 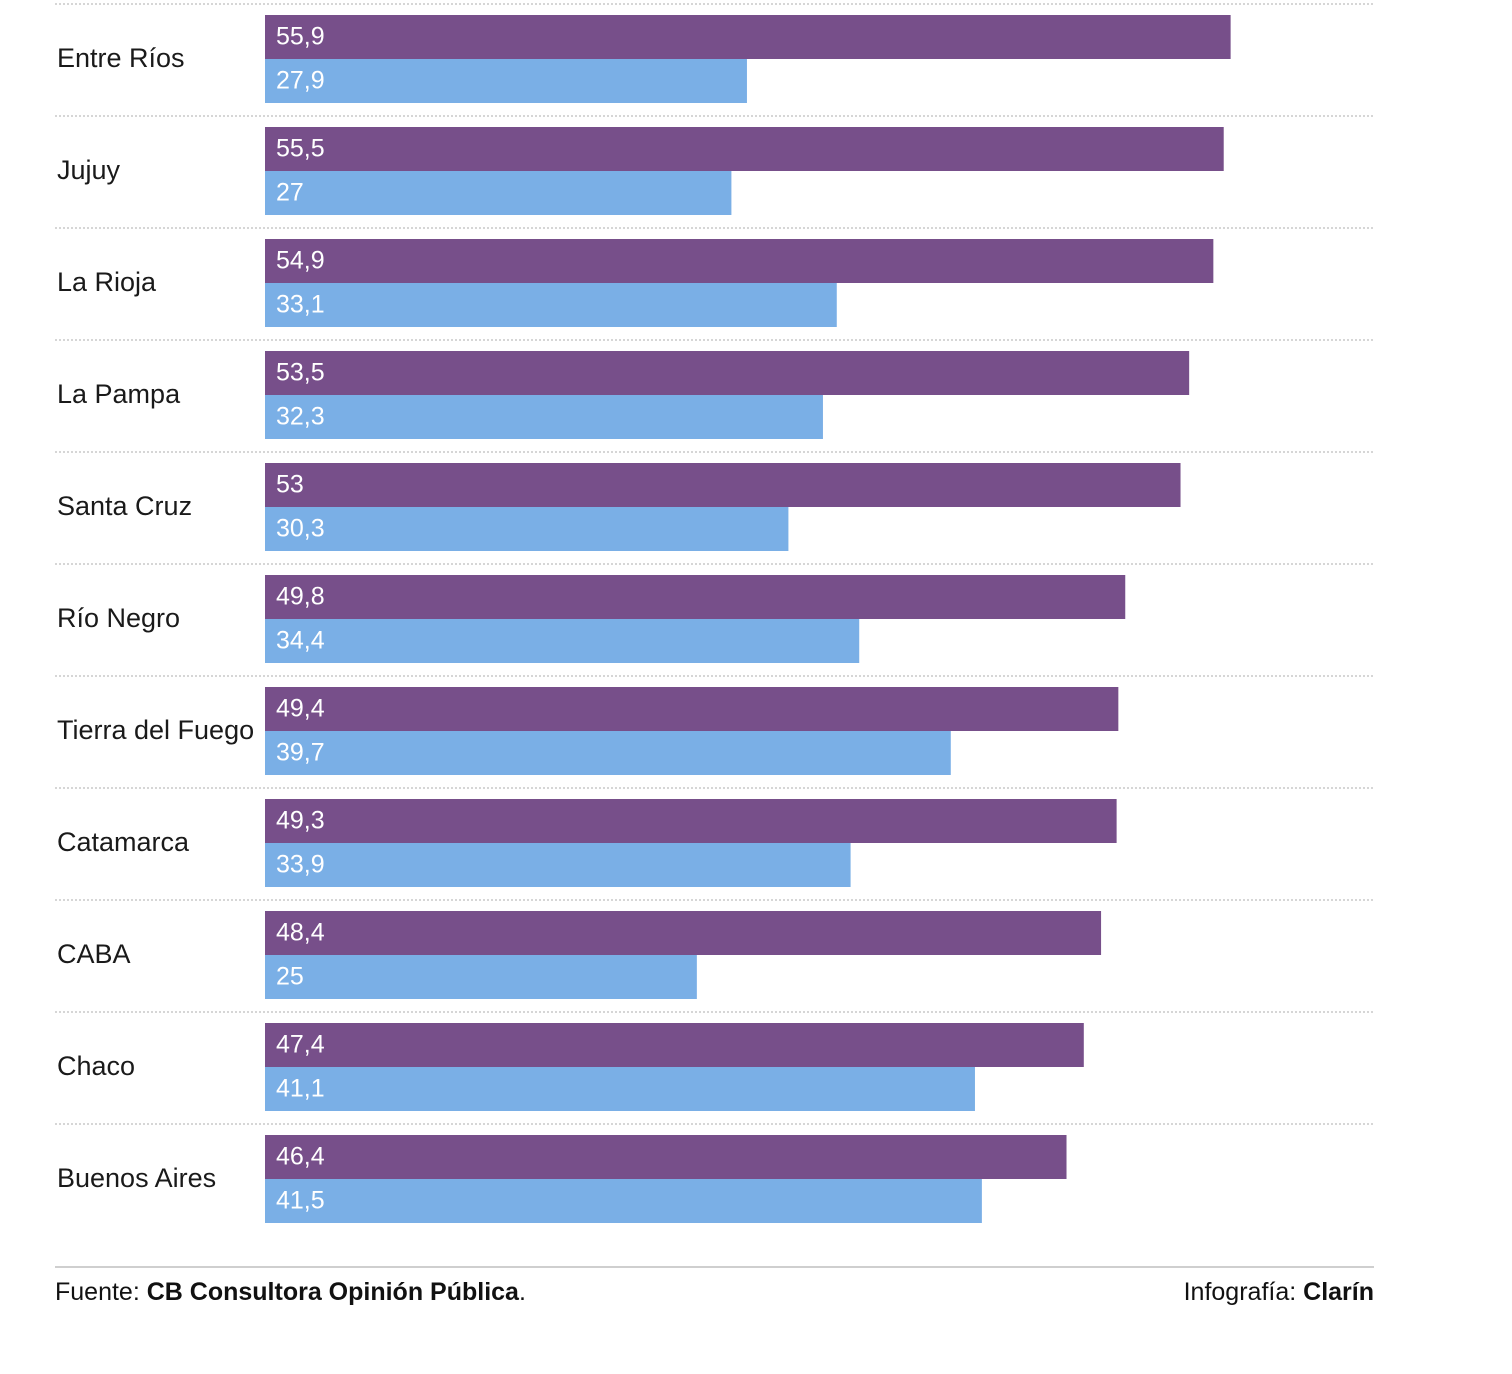 I want to click on category-label: Catamarca, so click(x=123, y=842).